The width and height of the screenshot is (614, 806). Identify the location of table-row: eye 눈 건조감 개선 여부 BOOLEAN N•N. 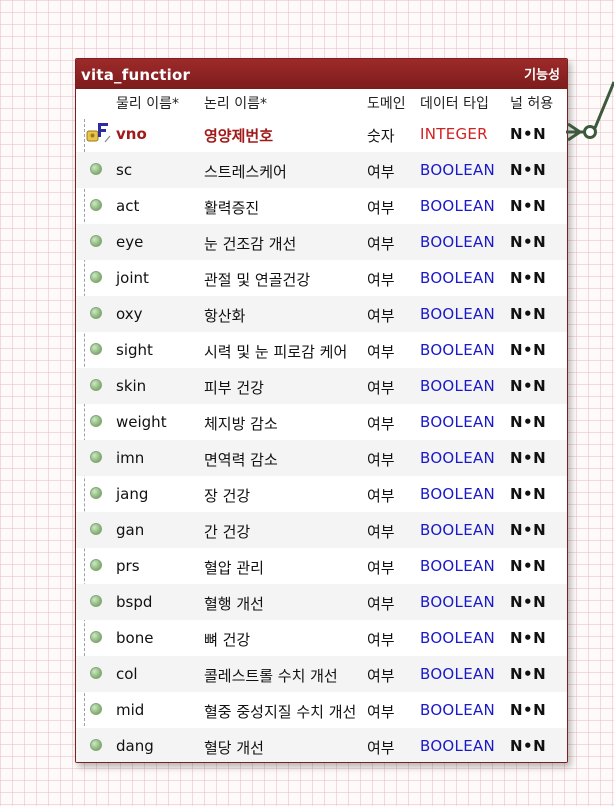
(321, 242).